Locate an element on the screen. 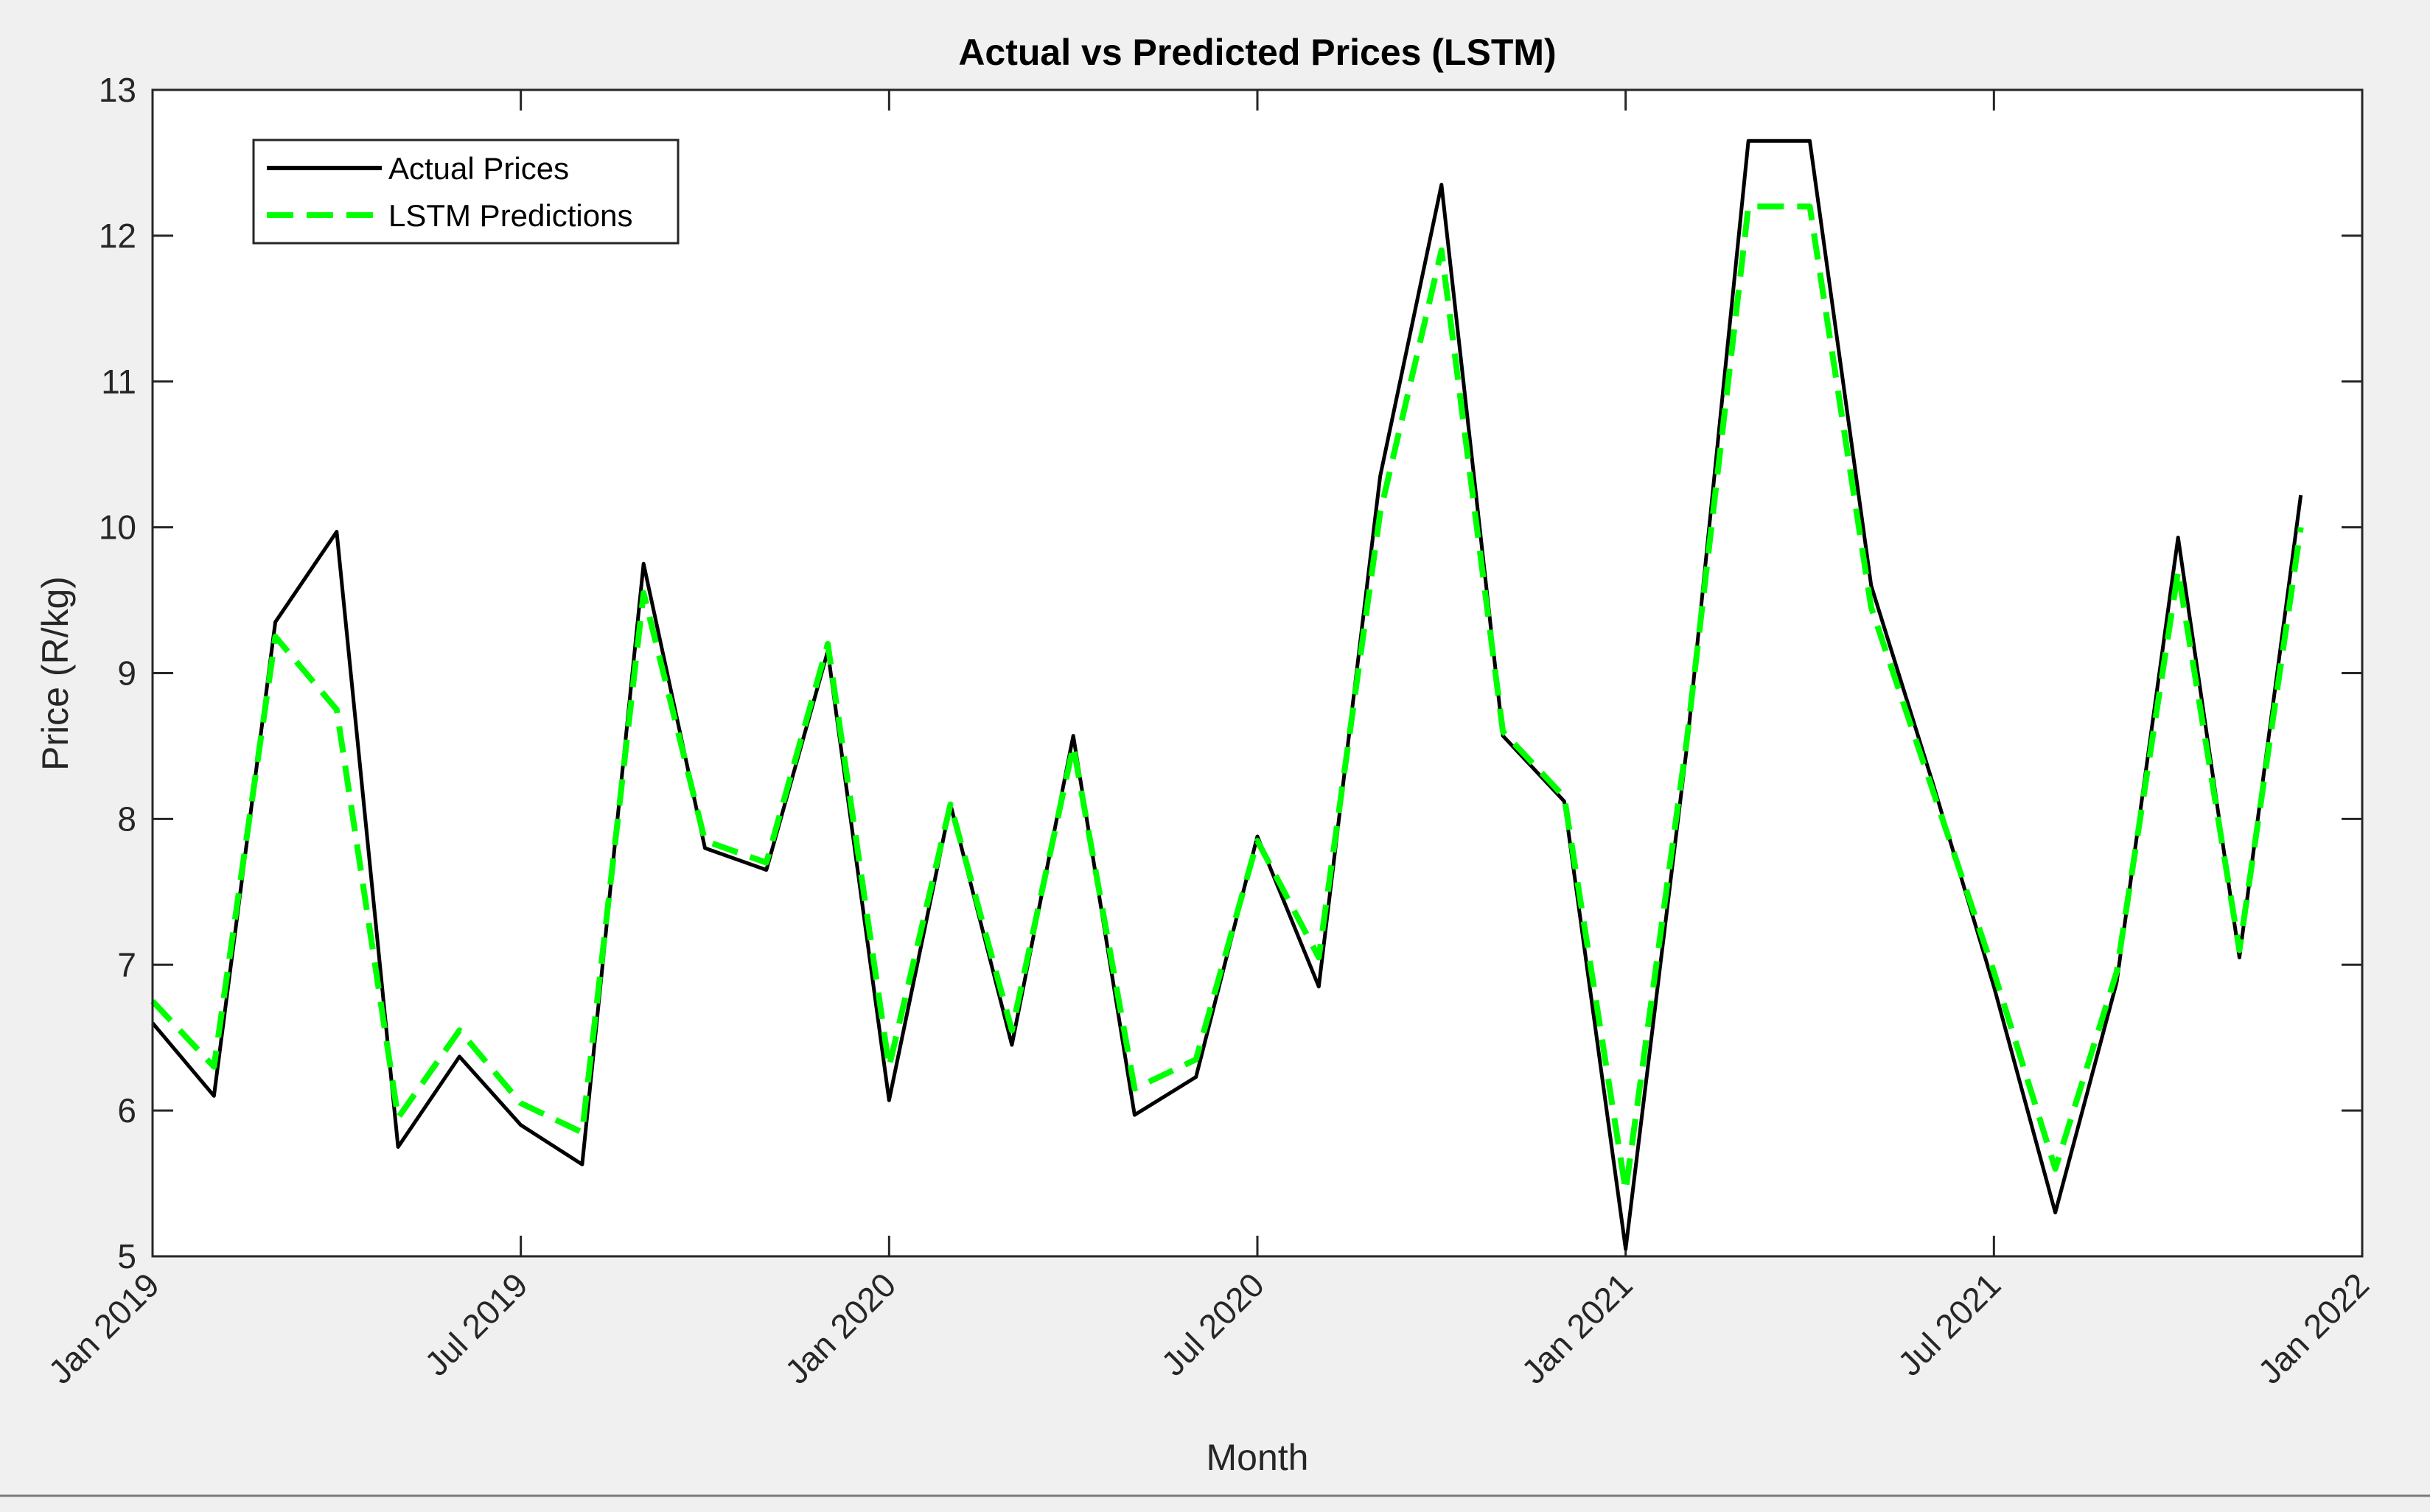  legend-lstm-label: LSTM Predictions is located at coordinates (510, 215).